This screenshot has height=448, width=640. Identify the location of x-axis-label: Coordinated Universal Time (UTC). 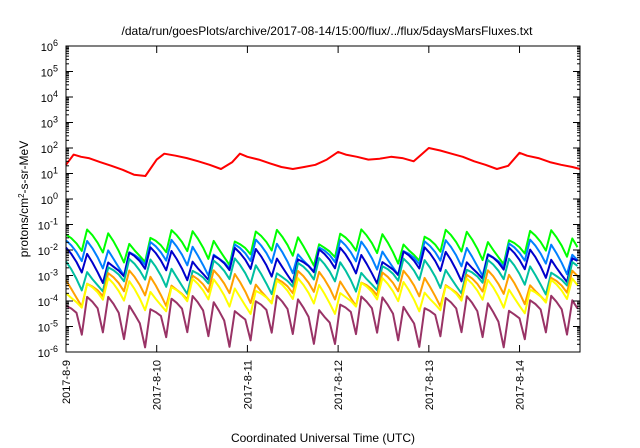
(323, 438).